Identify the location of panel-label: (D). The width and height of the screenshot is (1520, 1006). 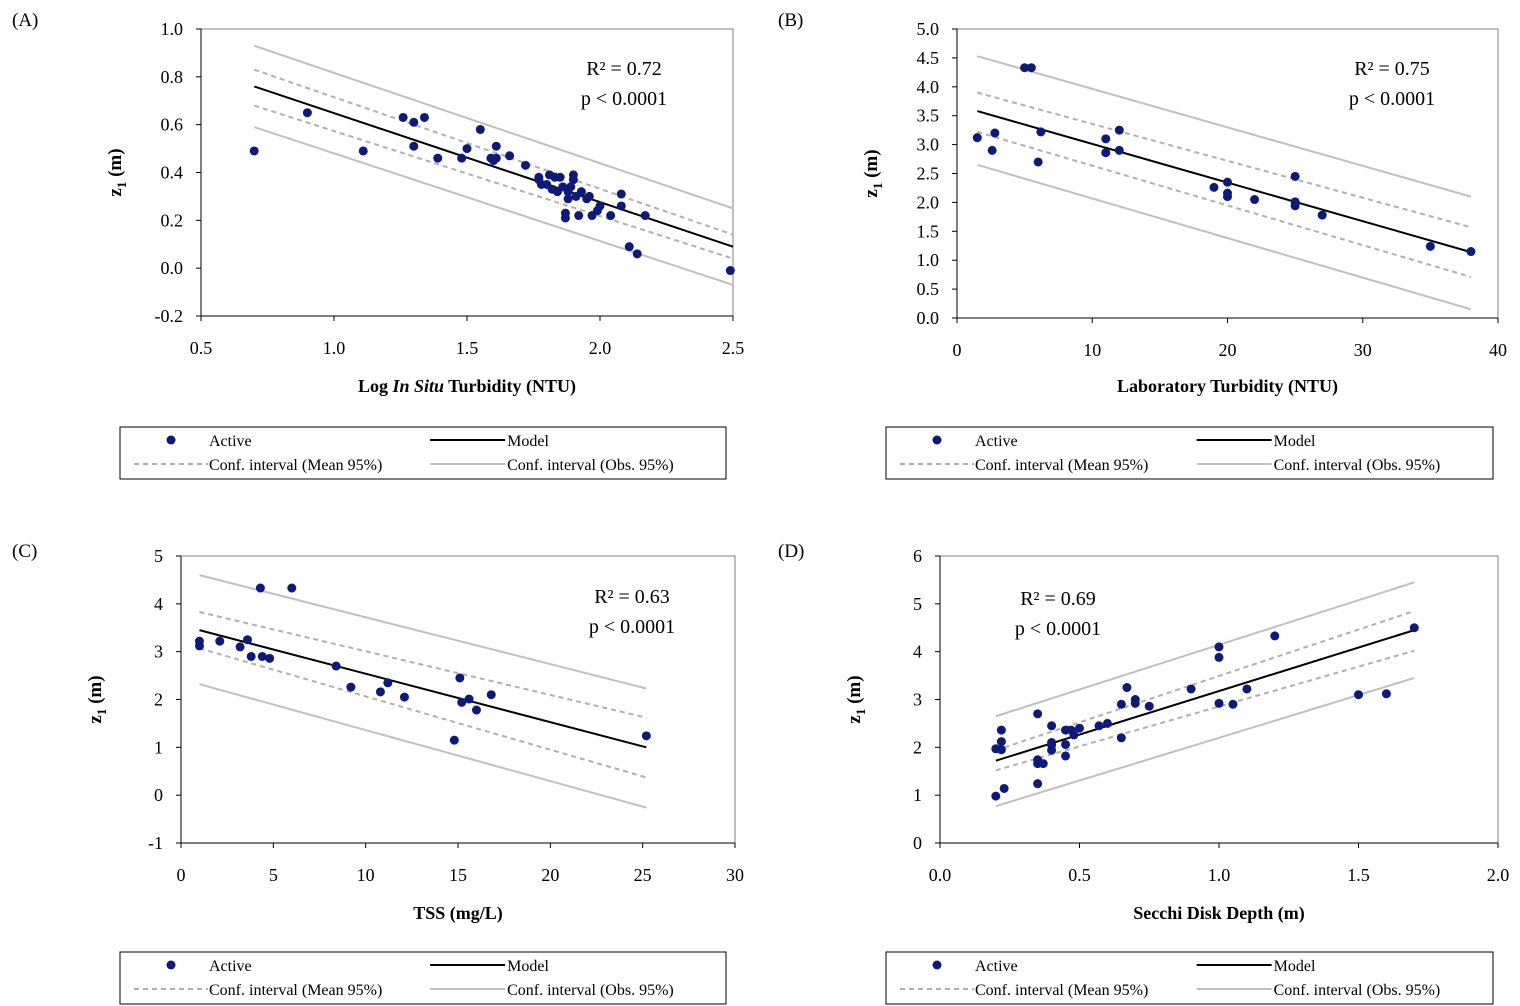
(791, 551).